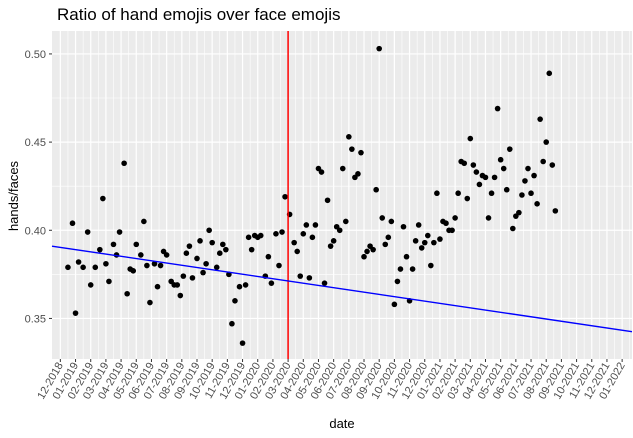 The image size is (633, 438). Describe the element at coordinates (35, 143) in the screenshot. I see `y-tick-label: 0.45` at that location.